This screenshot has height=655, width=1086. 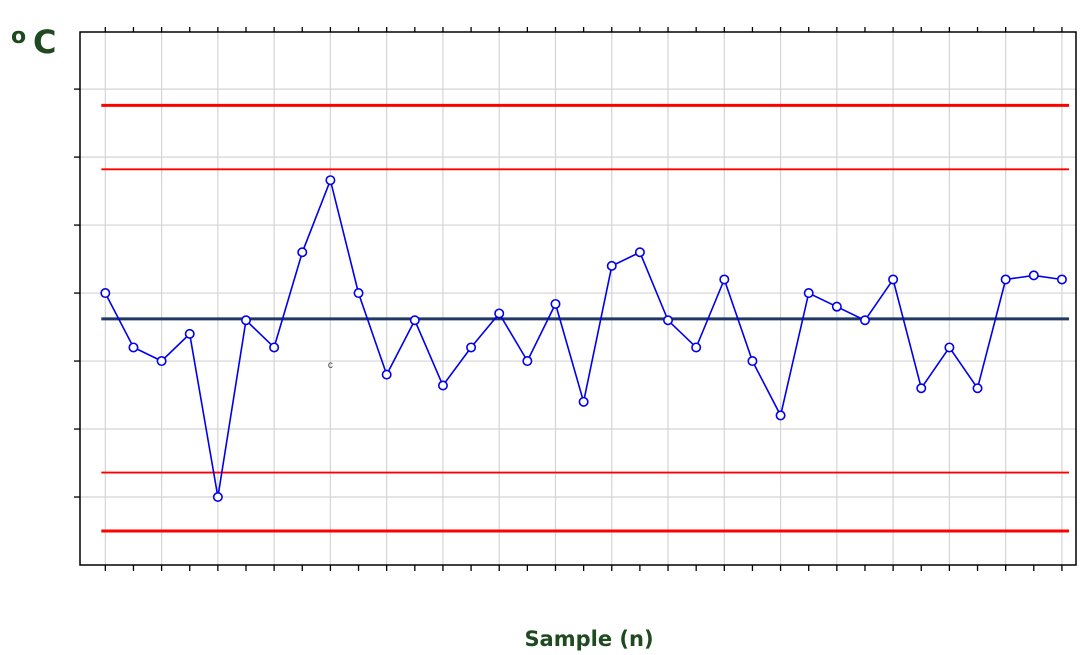 I want to click on unit-degree: o, so click(x=18, y=36).